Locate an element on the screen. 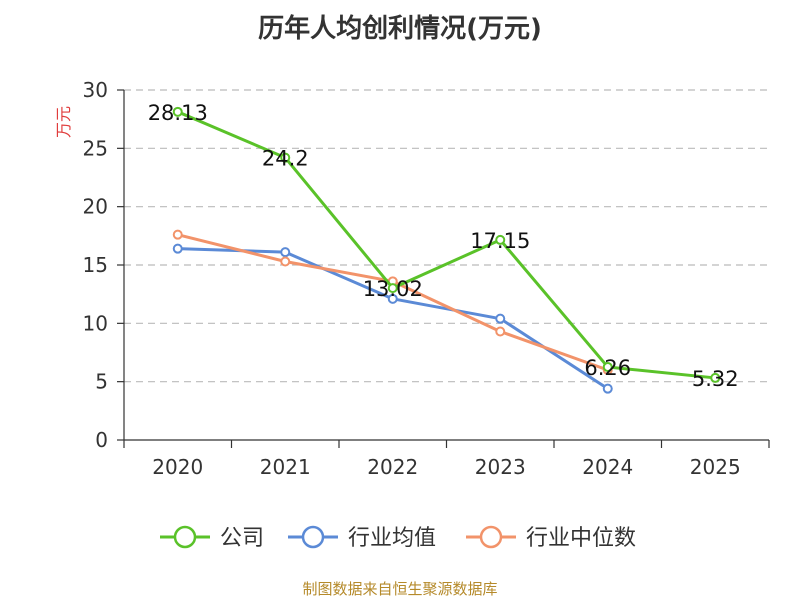  y-tick-label: 5 is located at coordinates (101, 382).